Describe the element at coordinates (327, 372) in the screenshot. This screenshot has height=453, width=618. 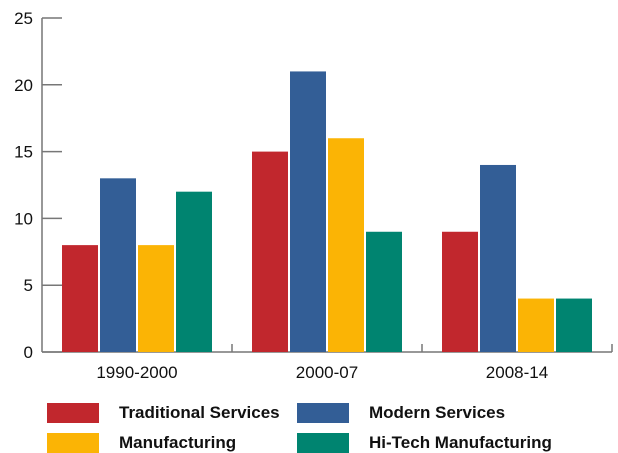
I see `x-tick-label: 2000-07` at that location.